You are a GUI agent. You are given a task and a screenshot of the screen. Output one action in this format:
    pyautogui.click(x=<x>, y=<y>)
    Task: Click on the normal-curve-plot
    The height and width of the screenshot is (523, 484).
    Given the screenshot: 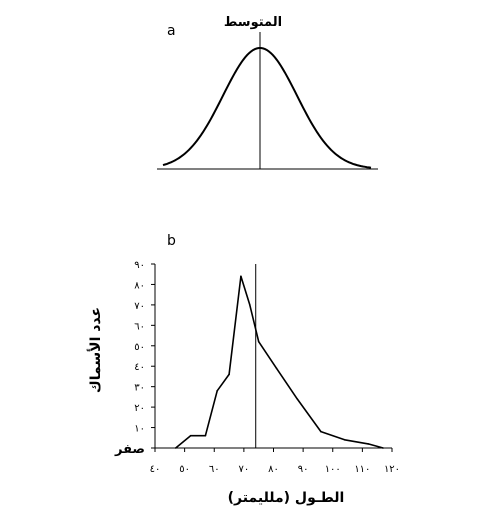 What is the action you would take?
    pyautogui.click(x=267, y=101)
    